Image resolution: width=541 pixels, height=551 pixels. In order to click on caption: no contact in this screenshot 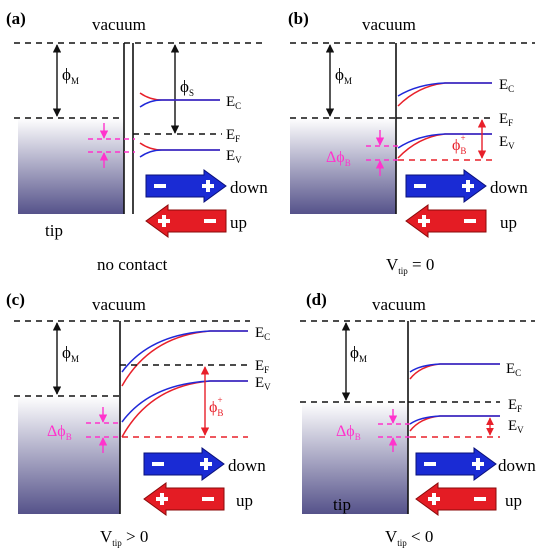, I will do `click(132, 264)`.